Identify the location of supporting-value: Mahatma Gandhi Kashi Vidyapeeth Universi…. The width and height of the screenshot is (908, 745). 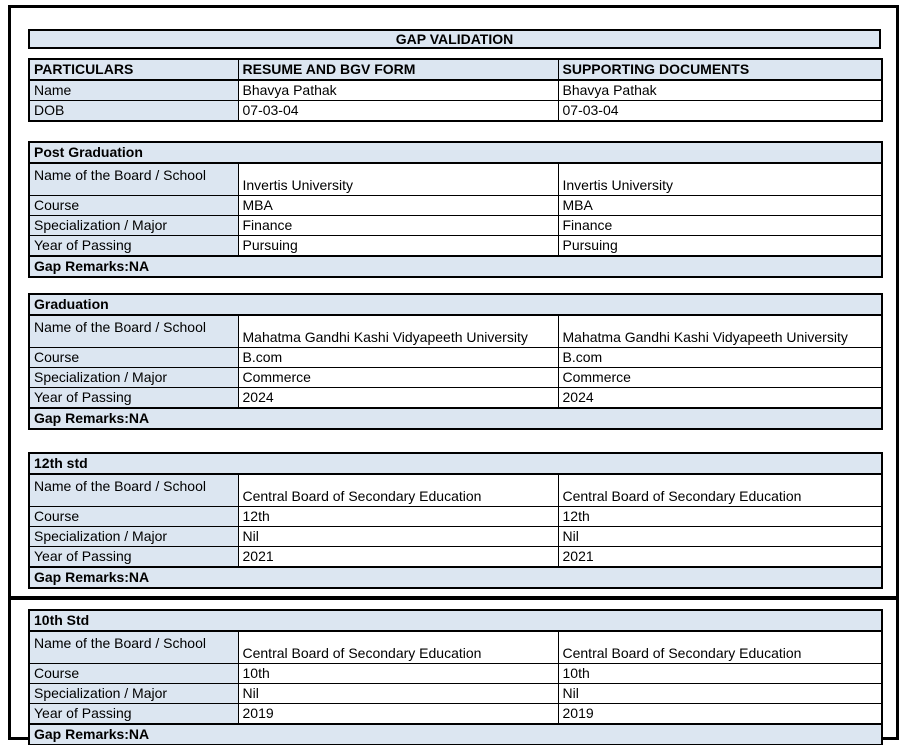
(720, 331).